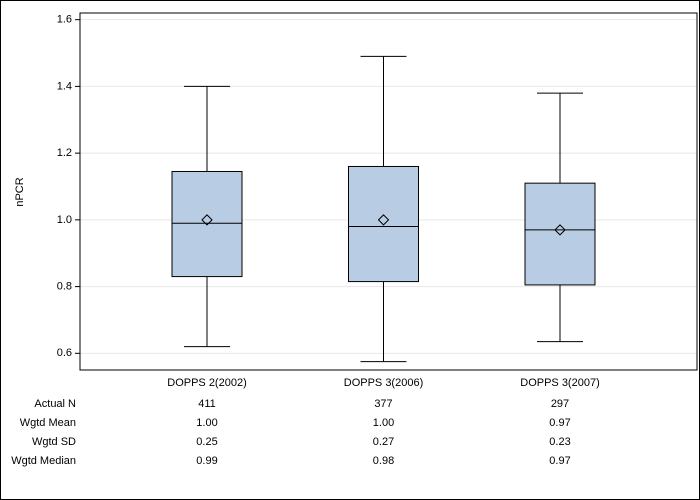  I want to click on y-tick-label: 1.2, so click(64, 153).